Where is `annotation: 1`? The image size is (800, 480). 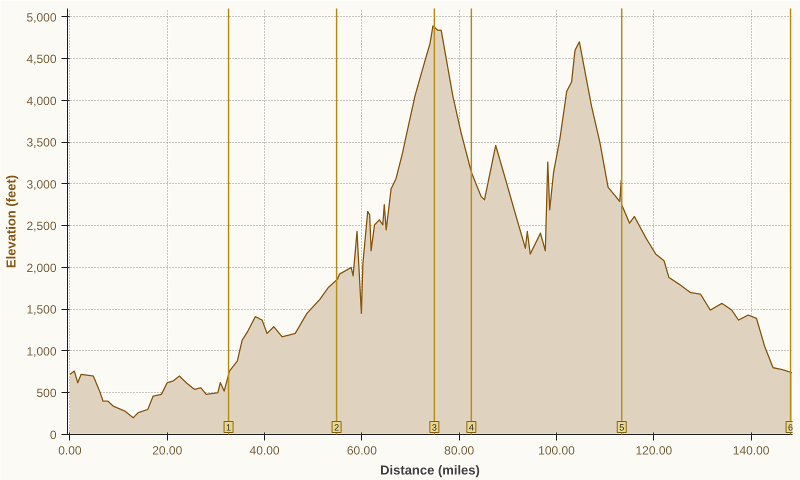 annotation: 1 is located at coordinates (229, 427).